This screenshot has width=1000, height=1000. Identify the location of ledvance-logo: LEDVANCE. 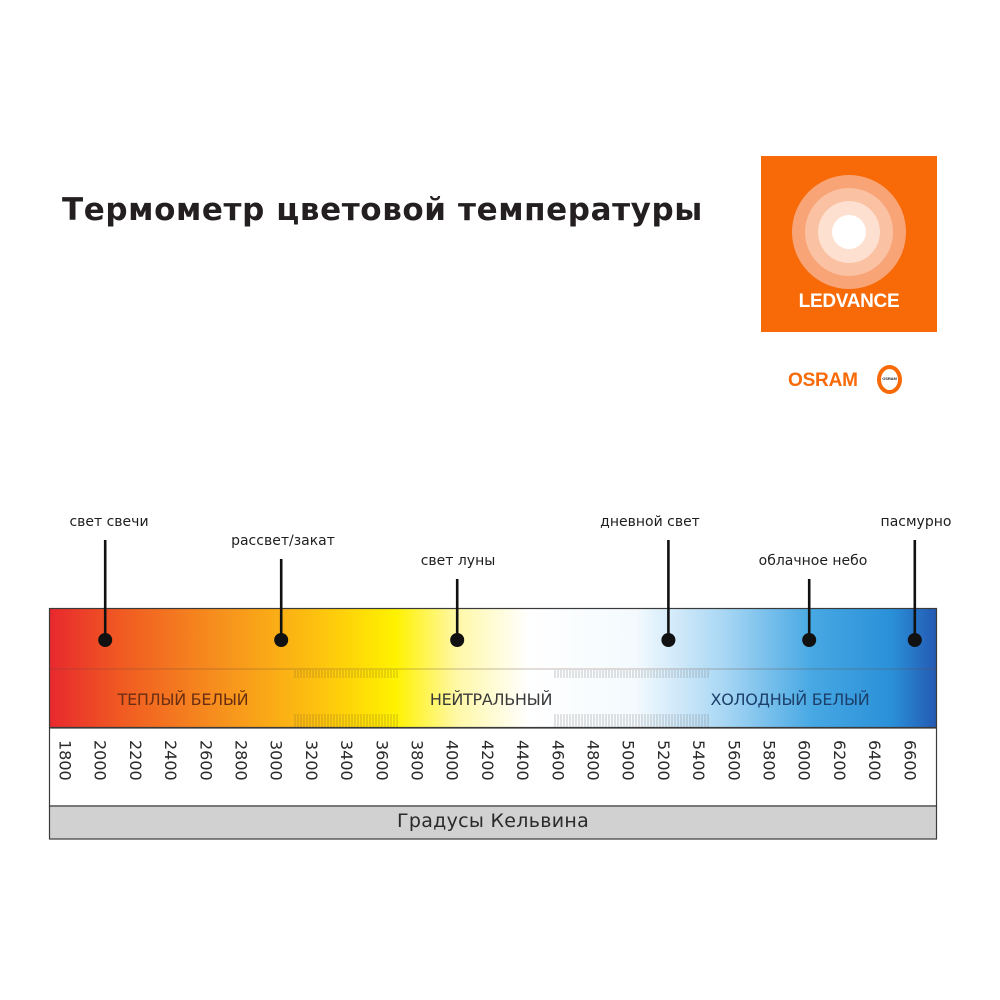
(849, 244).